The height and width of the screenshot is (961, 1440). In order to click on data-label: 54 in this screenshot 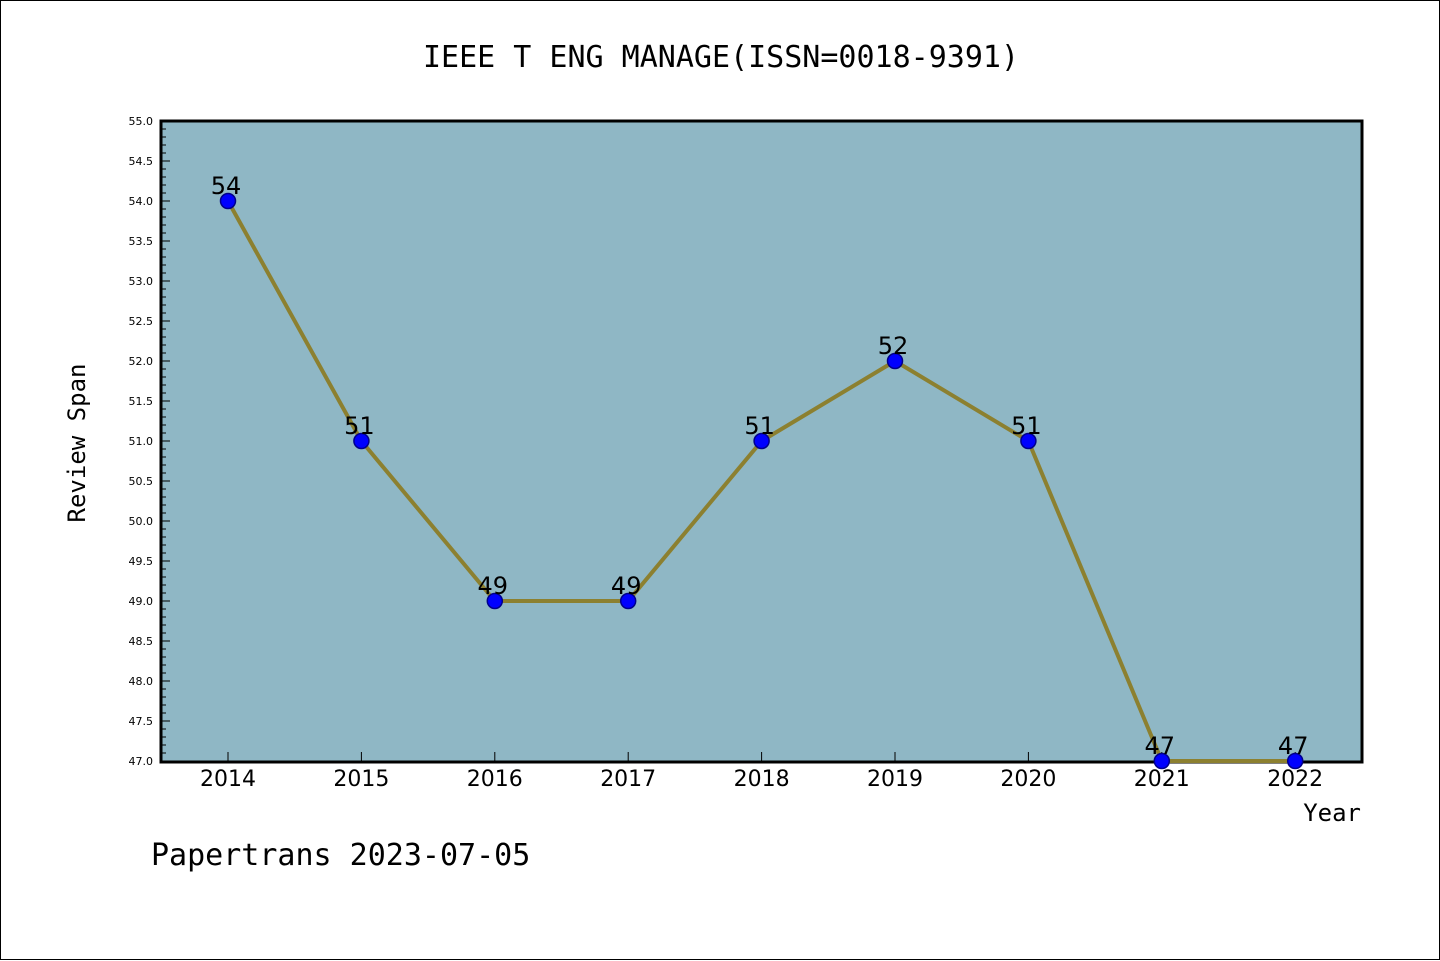, I will do `click(226, 186)`.